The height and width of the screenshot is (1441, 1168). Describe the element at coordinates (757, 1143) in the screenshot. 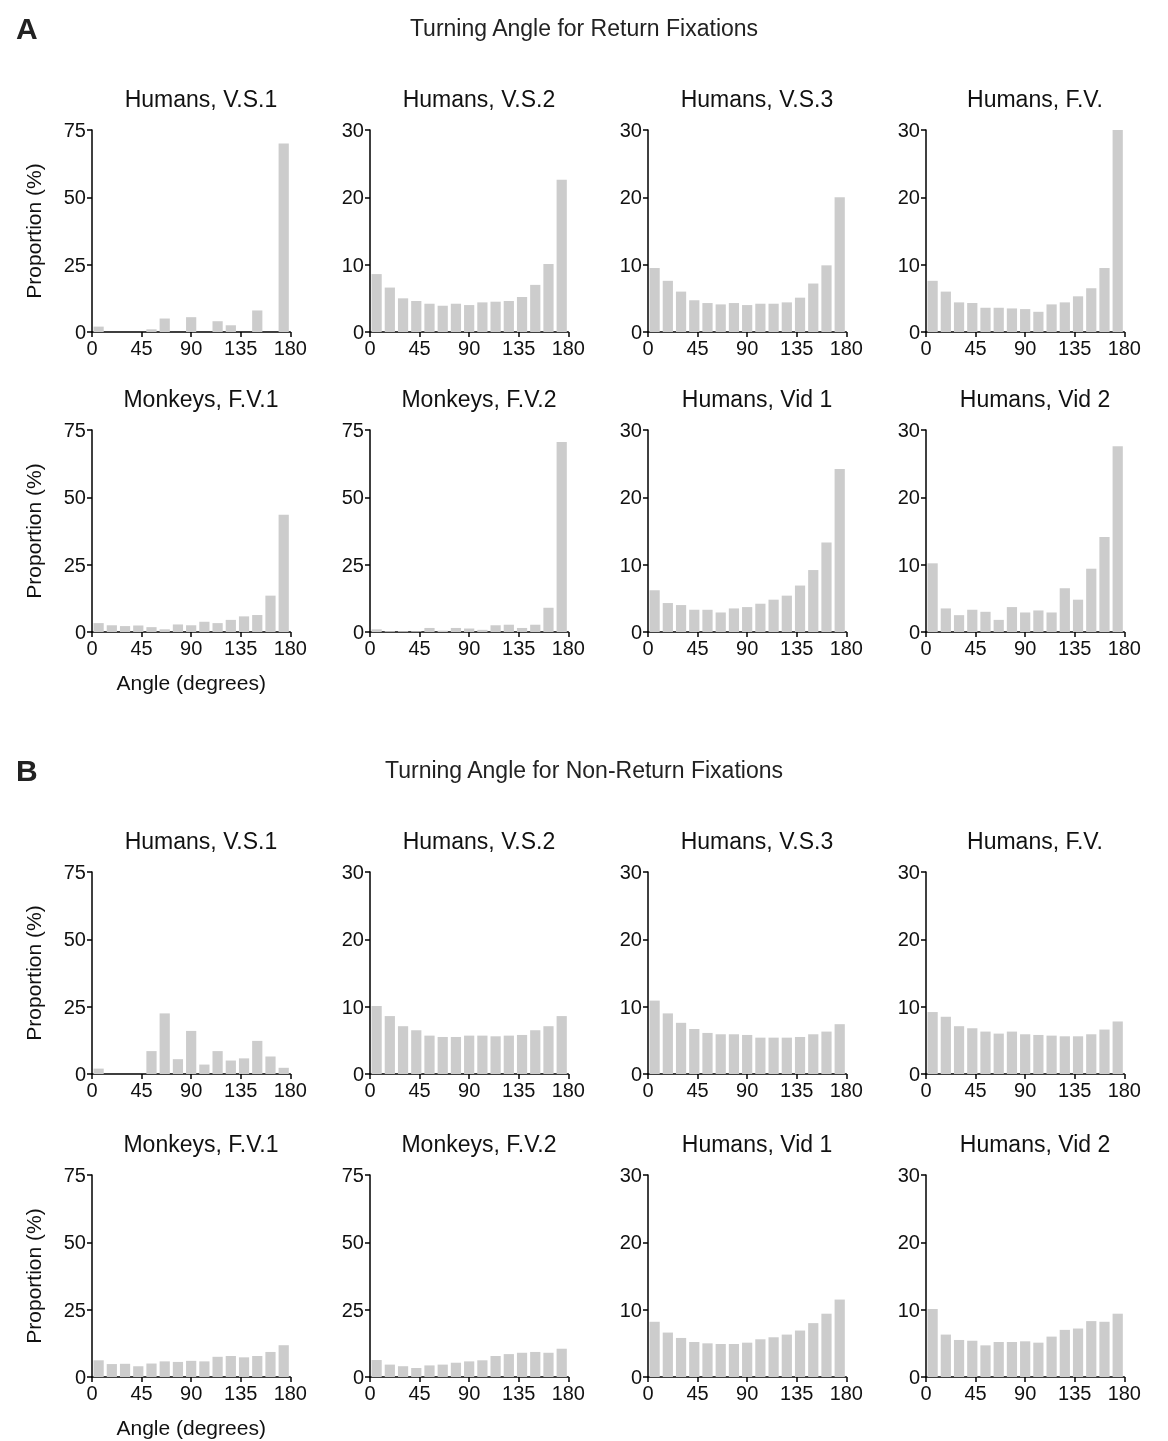

I see `chart-title: Humans, Vid 1` at that location.